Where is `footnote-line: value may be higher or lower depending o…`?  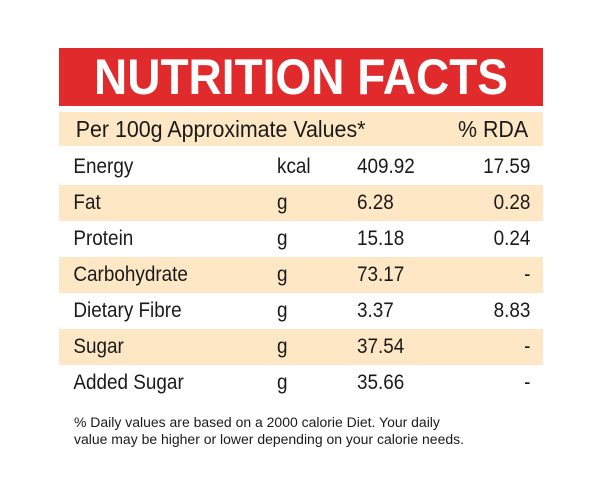
footnote-line: value may be higher or lower depending o… is located at coordinates (269, 440).